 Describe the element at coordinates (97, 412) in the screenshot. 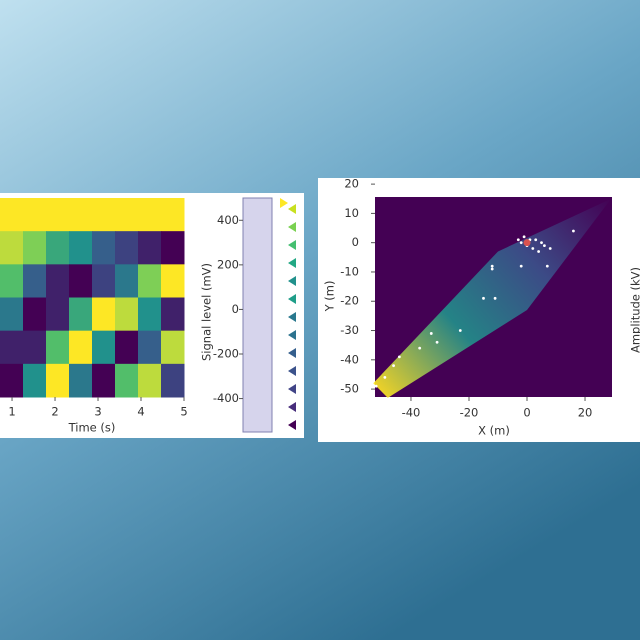

I see `x-tick-label: 3` at that location.